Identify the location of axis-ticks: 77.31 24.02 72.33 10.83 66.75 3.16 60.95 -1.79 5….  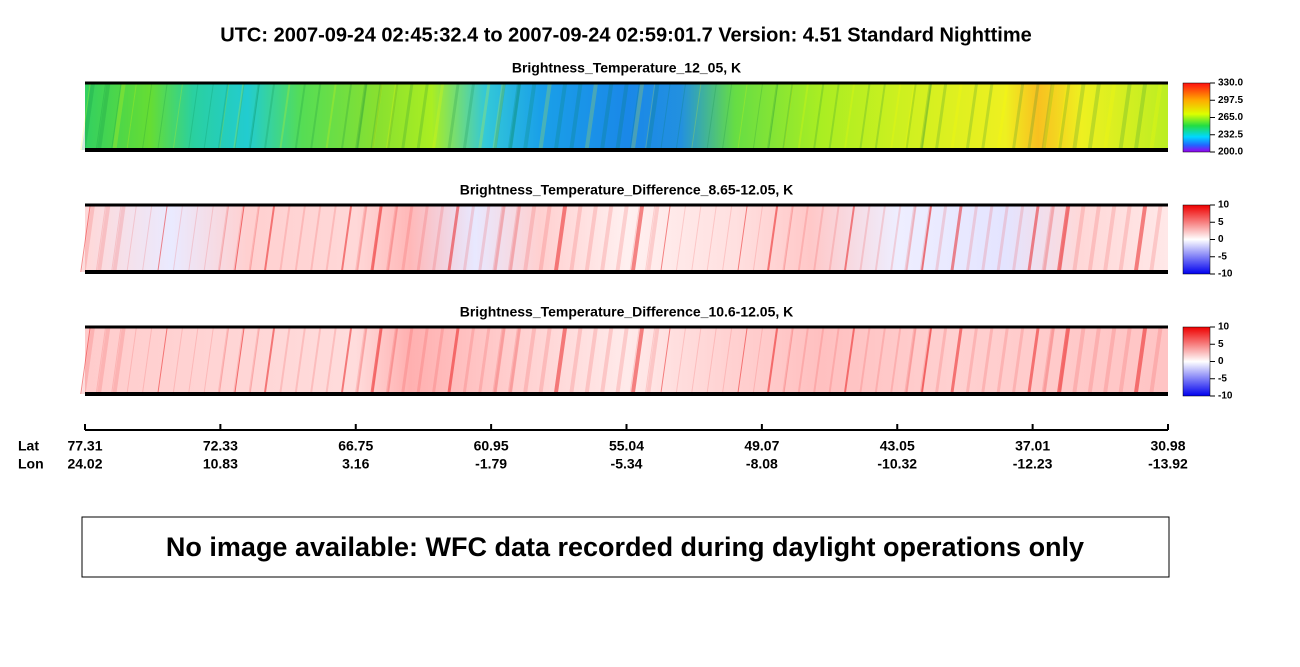
(627, 448).